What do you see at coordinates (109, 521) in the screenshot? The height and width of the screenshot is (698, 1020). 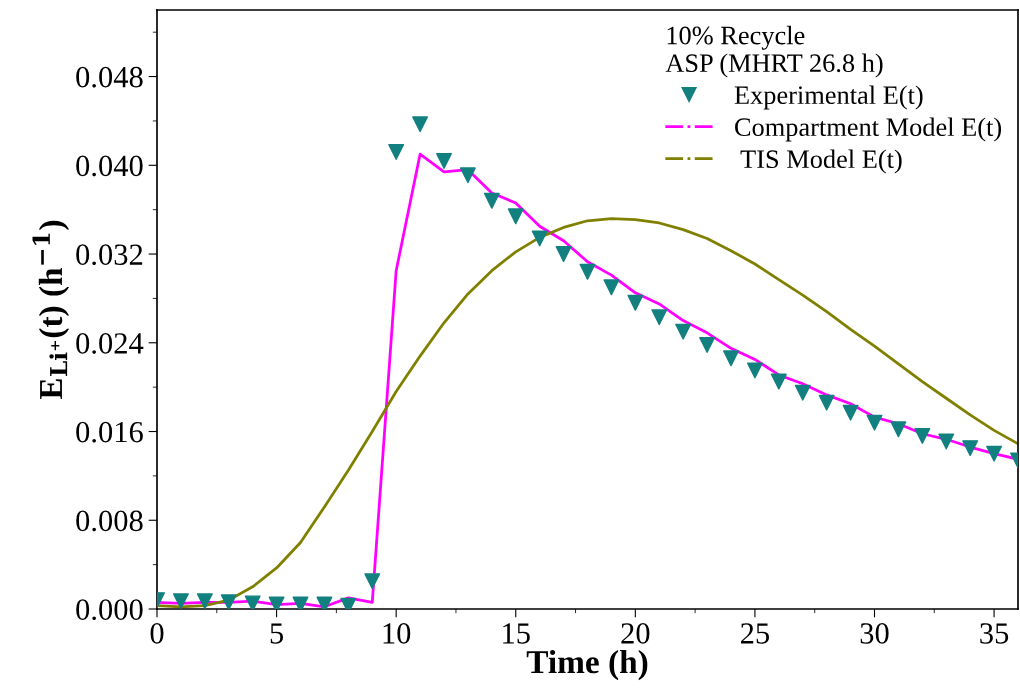 I see `y-tick-label: 0.008` at bounding box center [109, 521].